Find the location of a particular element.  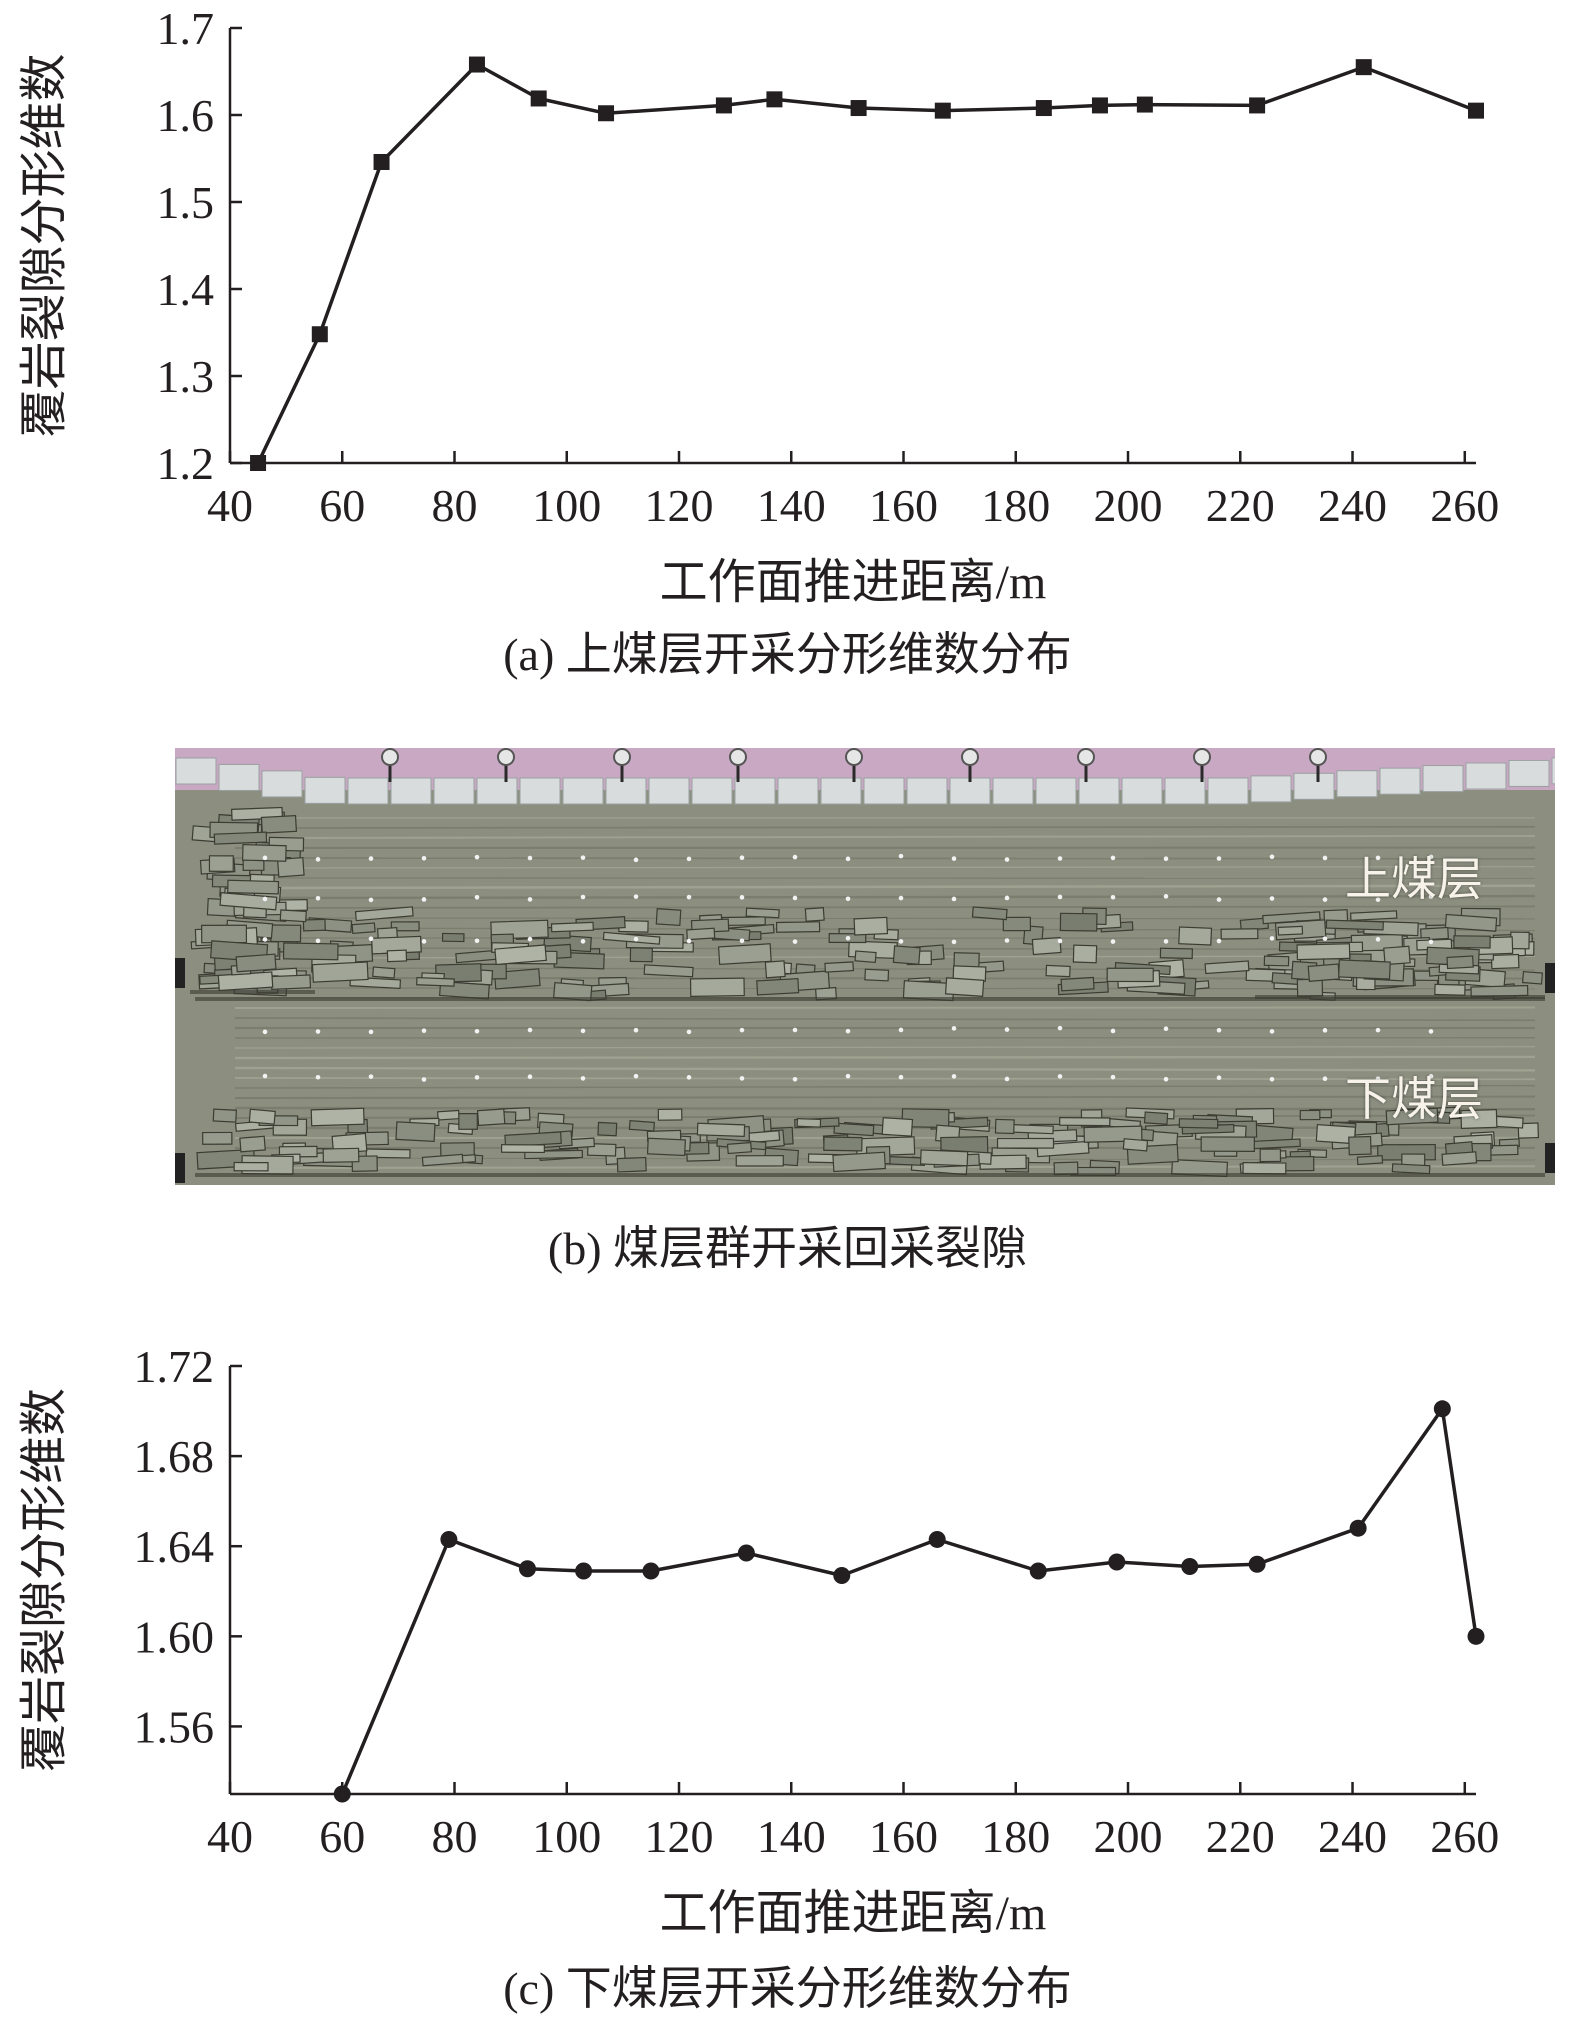

y-tick-label: 1.5 is located at coordinates (186, 202).